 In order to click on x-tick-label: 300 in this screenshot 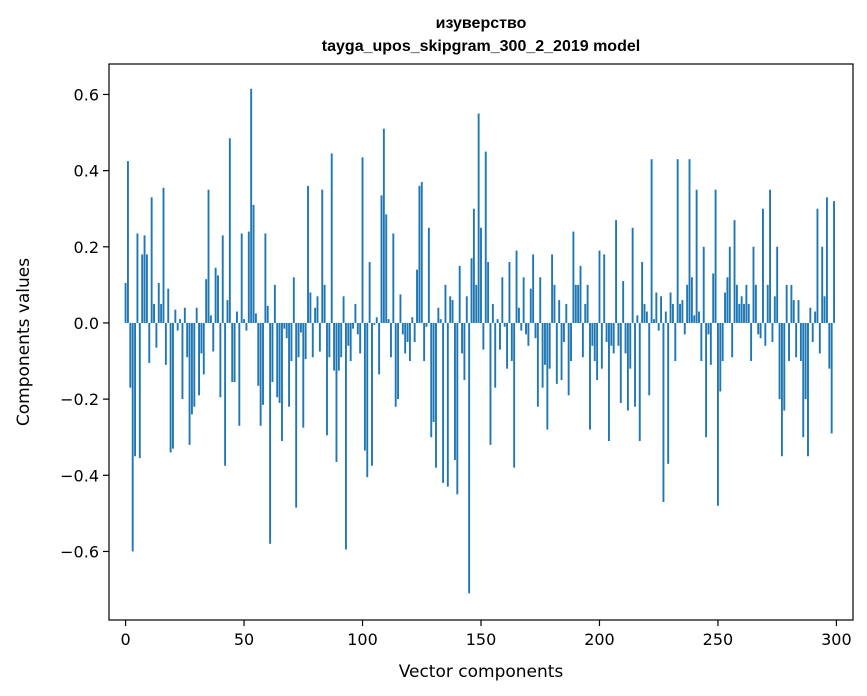, I will do `click(836, 639)`.